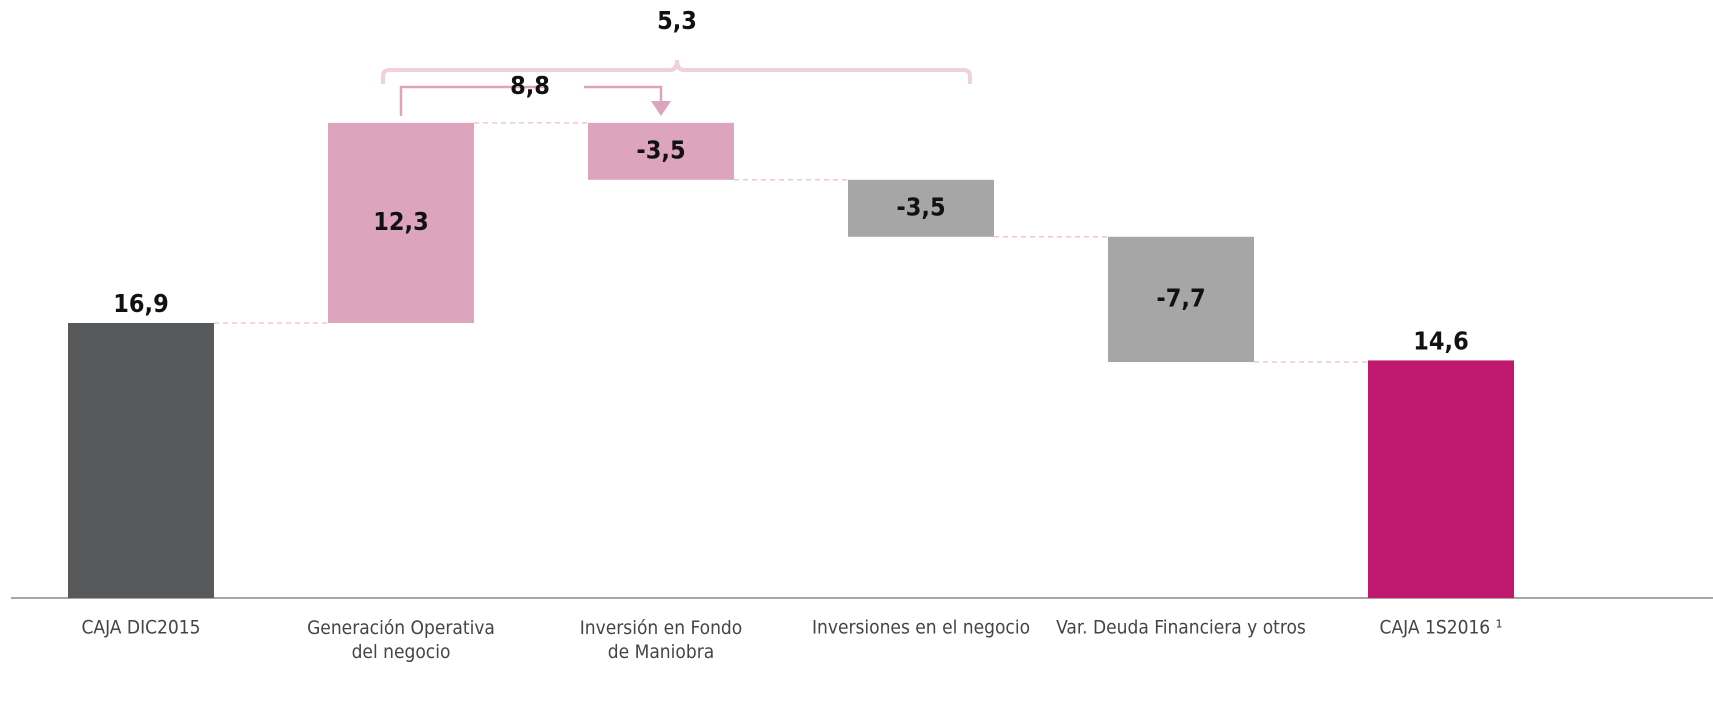  I want to click on x-tick-label: Var. Deuda Financiera y otros, so click(1181, 628).